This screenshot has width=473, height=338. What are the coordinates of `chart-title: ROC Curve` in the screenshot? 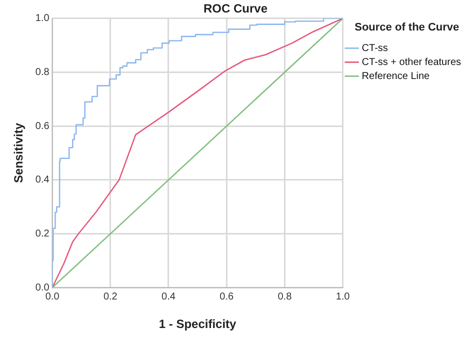 It's located at (235, 9).